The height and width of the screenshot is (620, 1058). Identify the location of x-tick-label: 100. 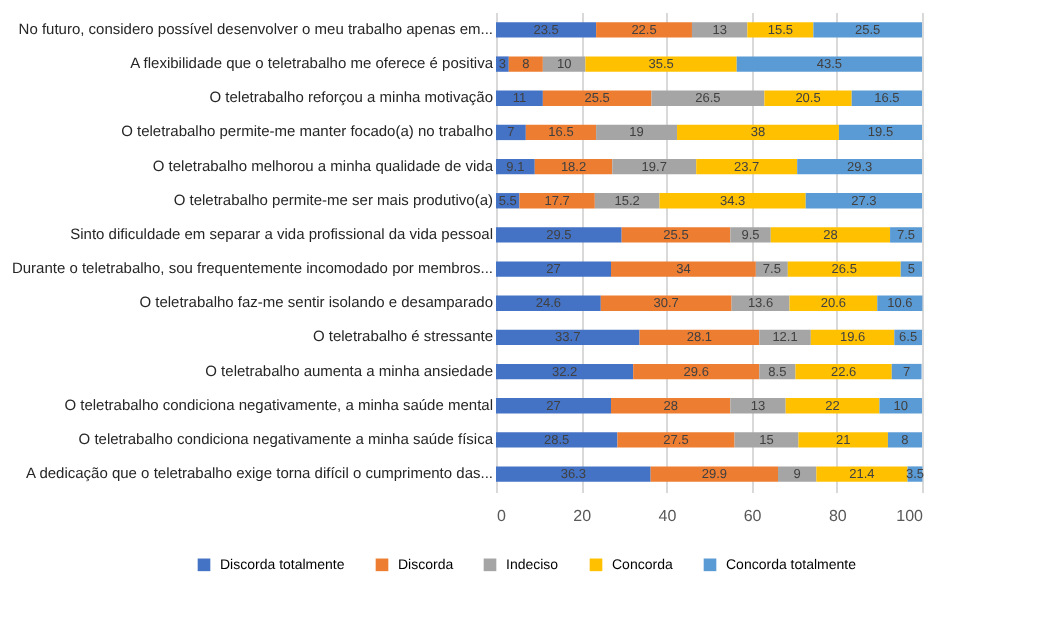
(910, 516).